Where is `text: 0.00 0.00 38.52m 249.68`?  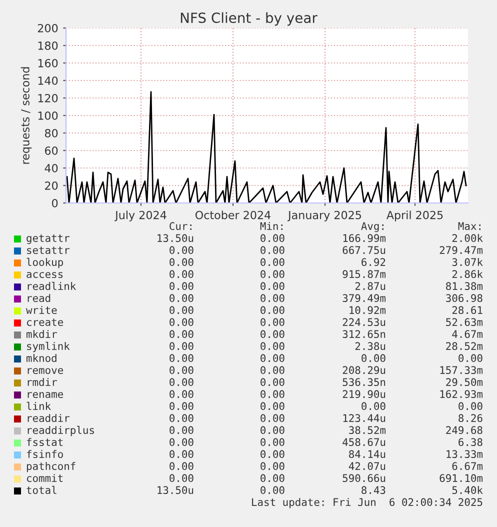
text: 0.00 0.00 38.52m 249.68 is located at coordinates (326, 430).